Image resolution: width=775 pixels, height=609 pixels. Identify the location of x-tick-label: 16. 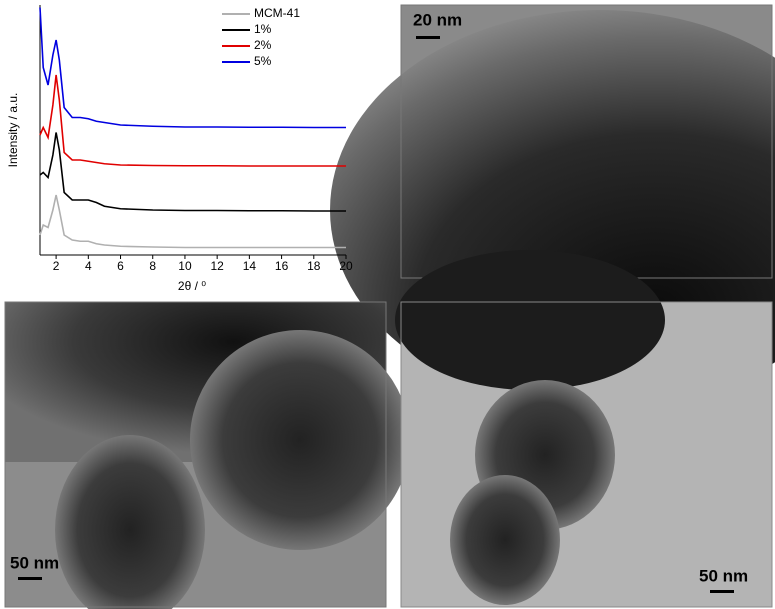
(282, 266).